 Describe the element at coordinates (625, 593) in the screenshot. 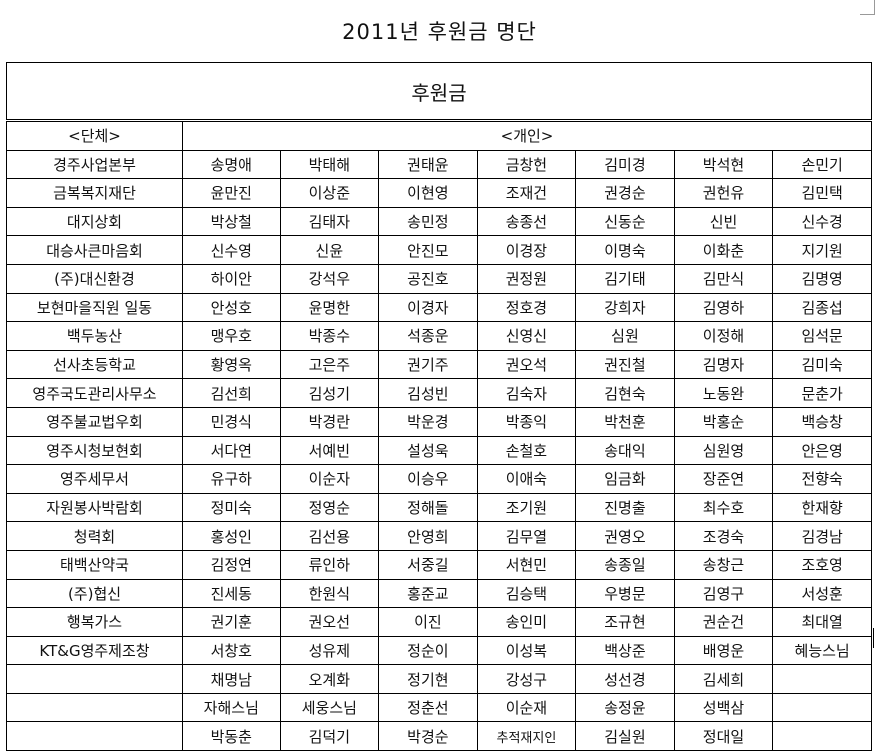

I see `person-name-cell: 우병문` at that location.